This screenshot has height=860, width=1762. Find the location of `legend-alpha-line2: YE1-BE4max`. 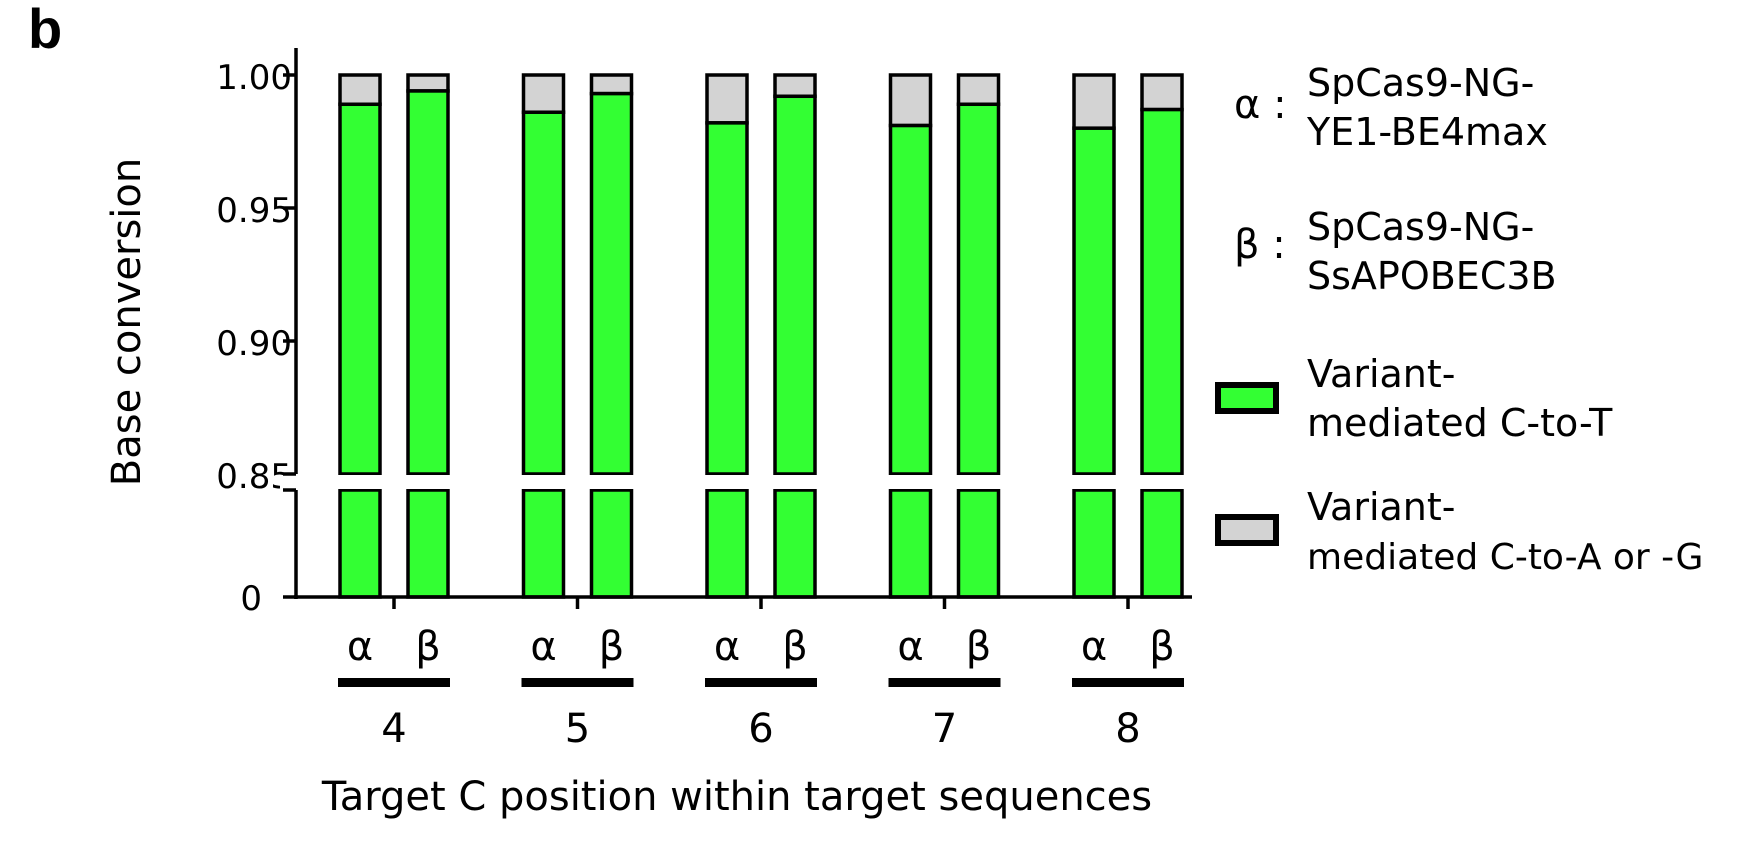

legend-alpha-line2: YE1-BE4max is located at coordinates (1427, 132).